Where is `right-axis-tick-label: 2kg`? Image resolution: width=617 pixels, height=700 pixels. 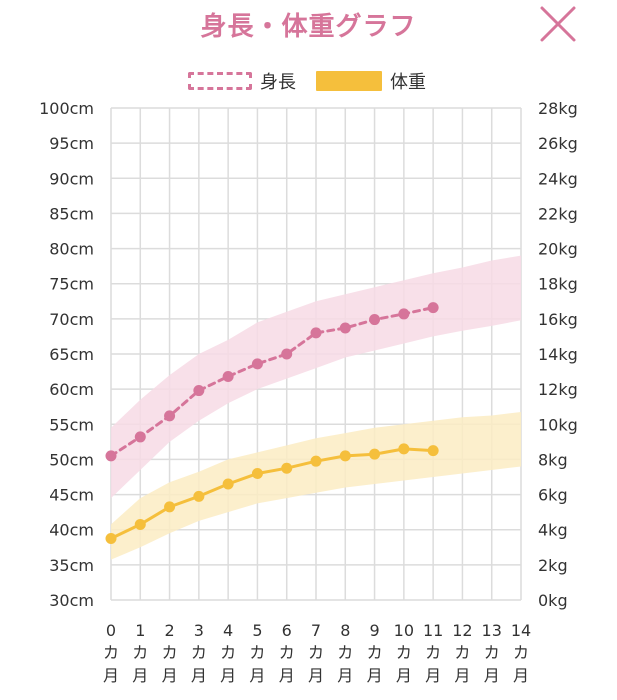
right-axis-tick-label: 2kg is located at coordinates (553, 565).